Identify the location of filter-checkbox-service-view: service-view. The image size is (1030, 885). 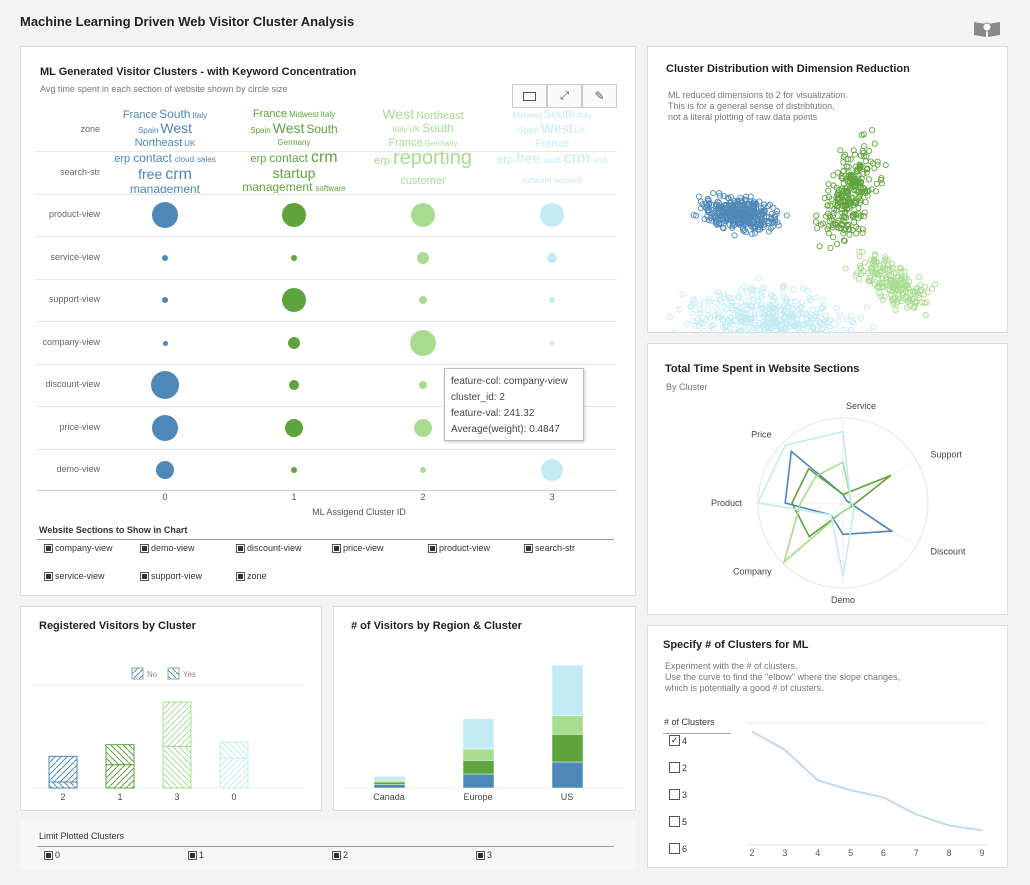
(74, 576).